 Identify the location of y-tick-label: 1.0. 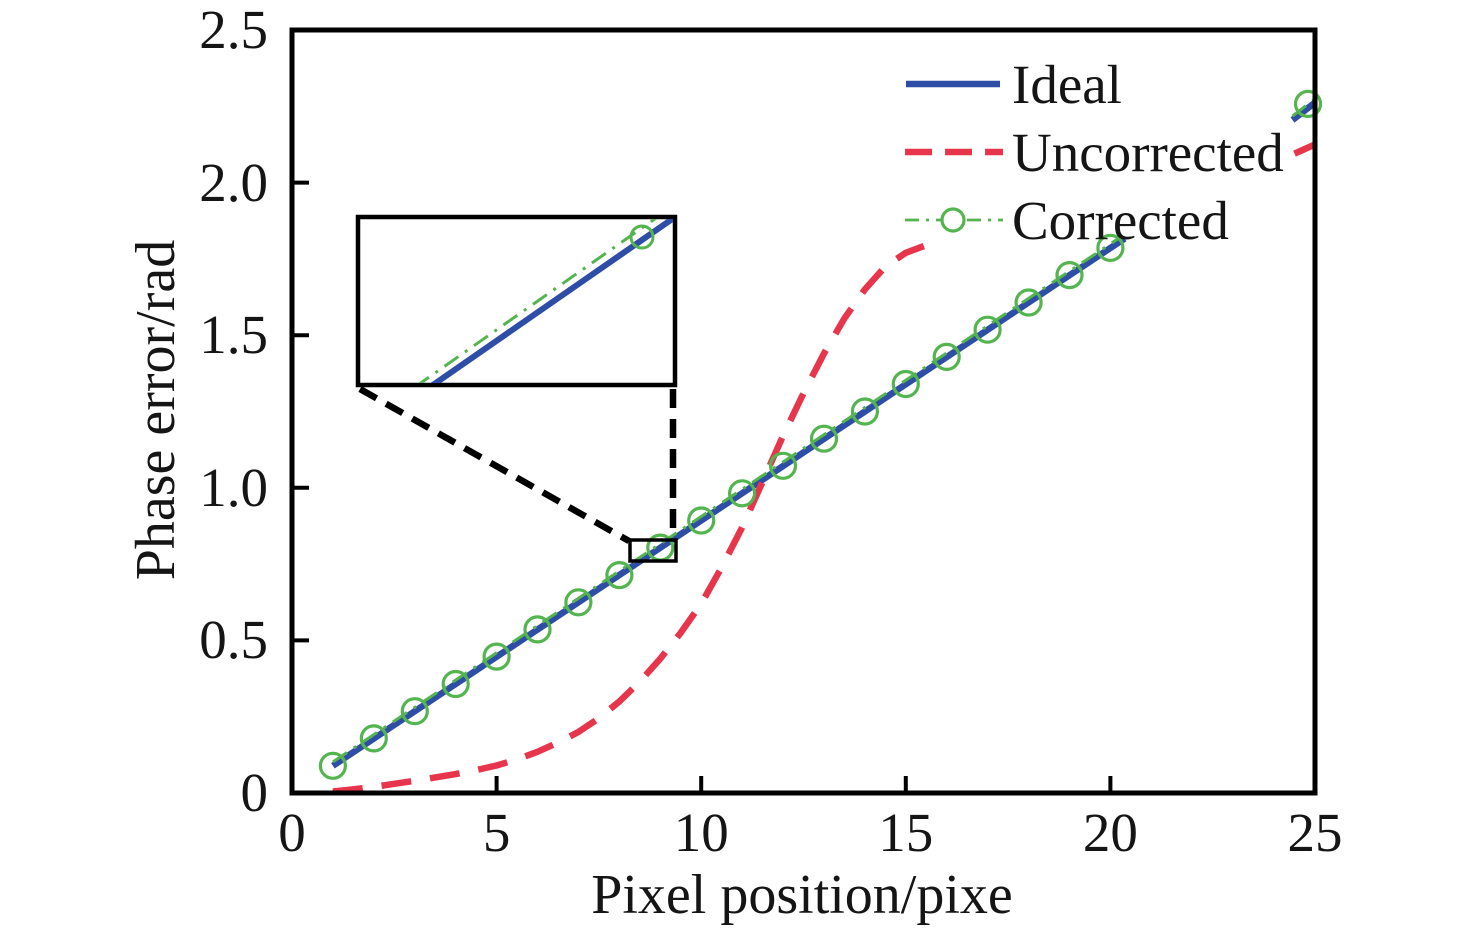
(233, 487).